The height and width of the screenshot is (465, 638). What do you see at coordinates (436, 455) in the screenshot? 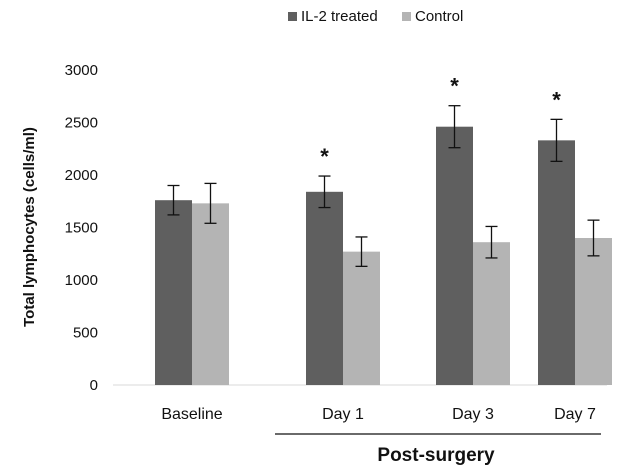
I see `post-surgery-label: Post-surgery` at bounding box center [436, 455].